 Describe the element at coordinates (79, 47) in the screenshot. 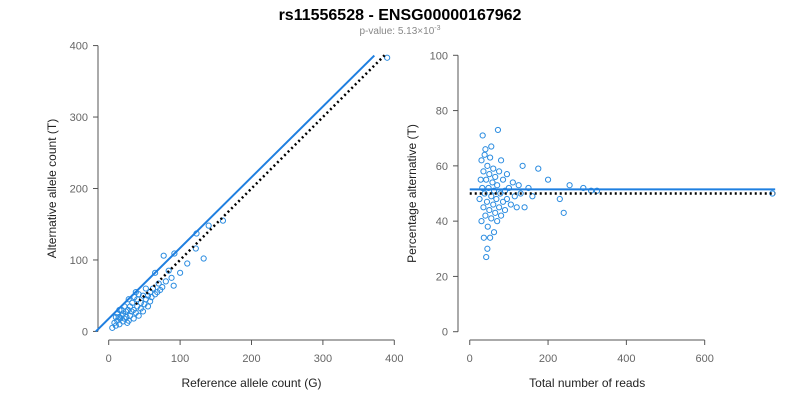

I see `y-tick-label: 400` at that location.